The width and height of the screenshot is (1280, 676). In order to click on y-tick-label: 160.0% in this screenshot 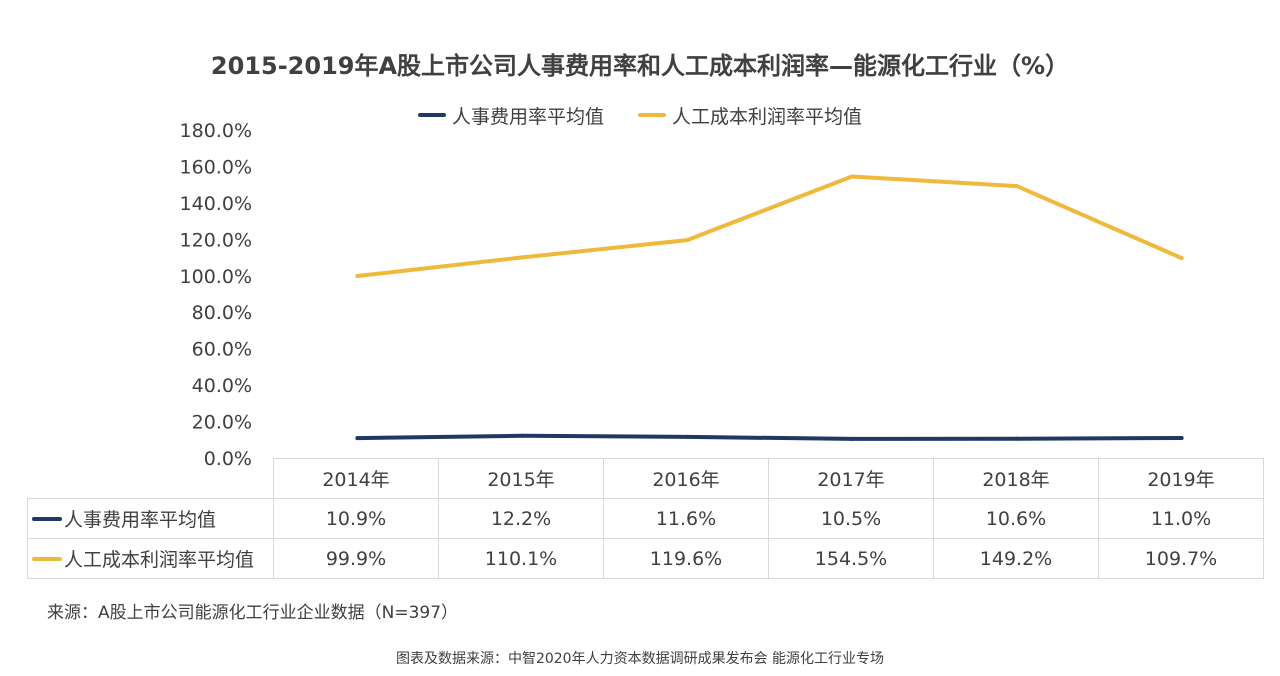, I will do `click(216, 167)`.